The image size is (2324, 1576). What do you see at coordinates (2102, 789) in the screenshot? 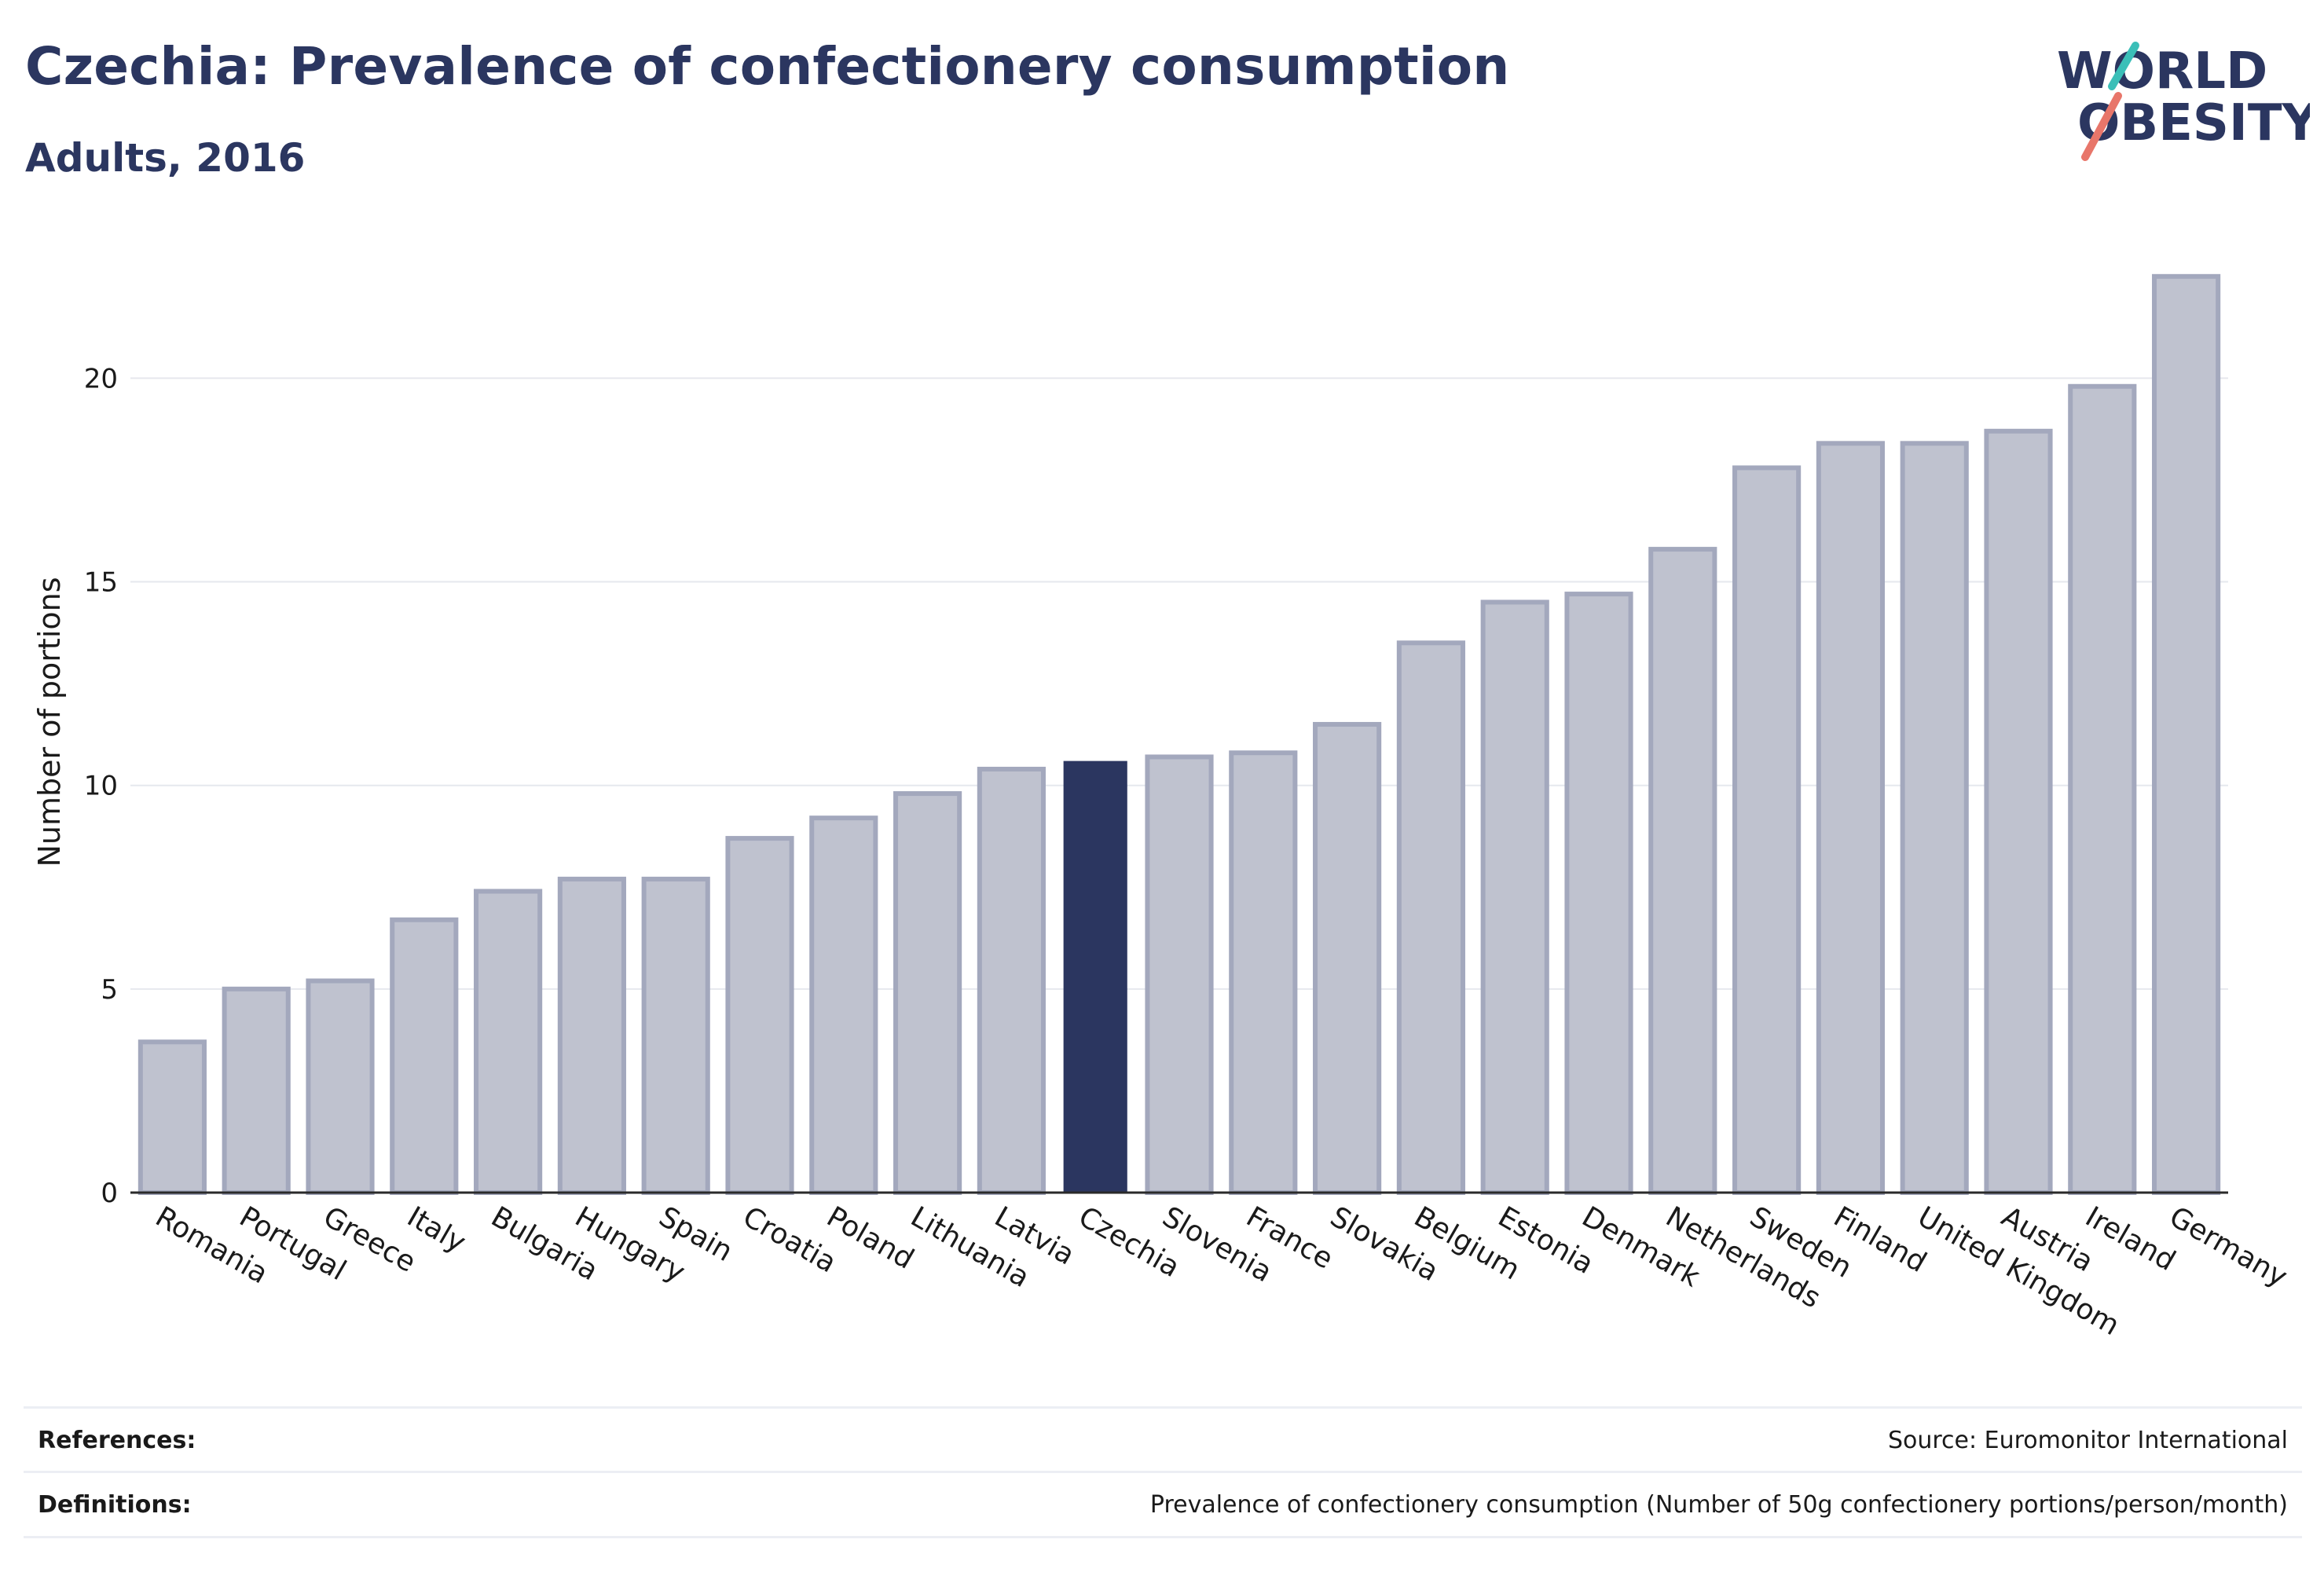
I see `bar-ireland` at bounding box center [2102, 789].